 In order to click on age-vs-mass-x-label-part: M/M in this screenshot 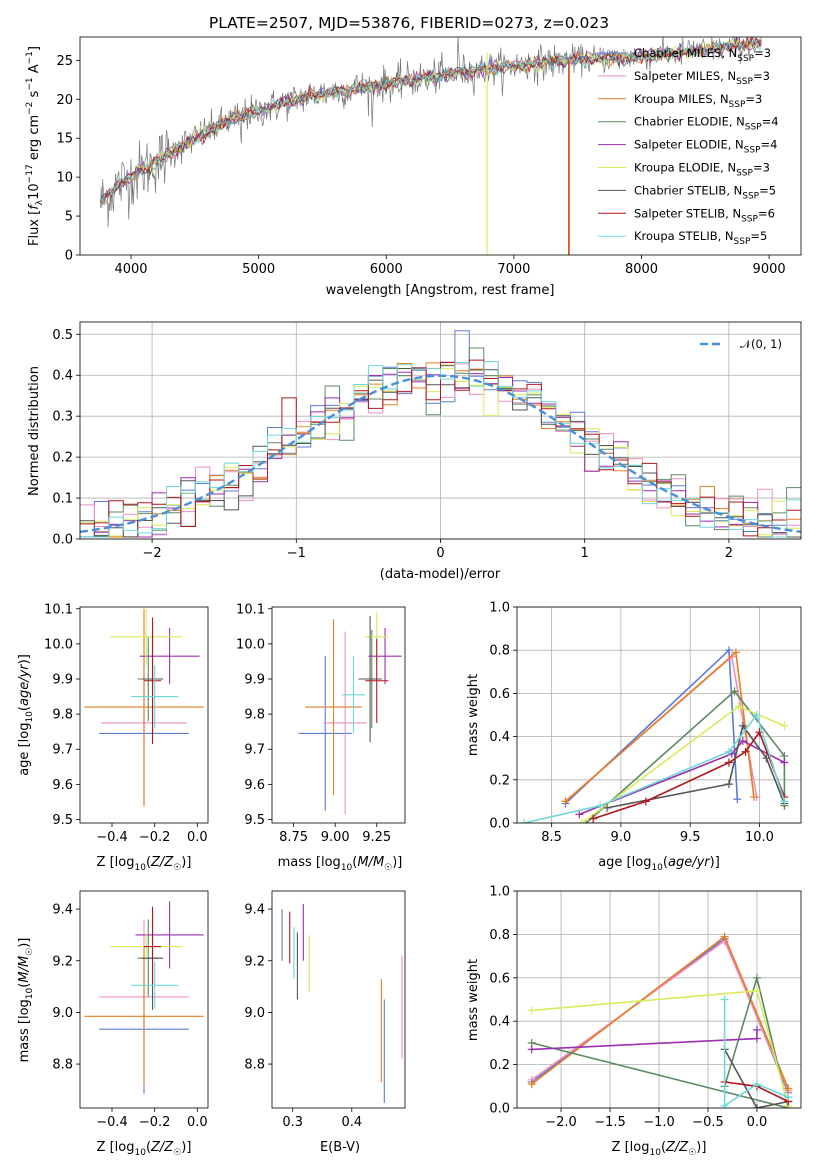, I will do `click(370, 862)`.